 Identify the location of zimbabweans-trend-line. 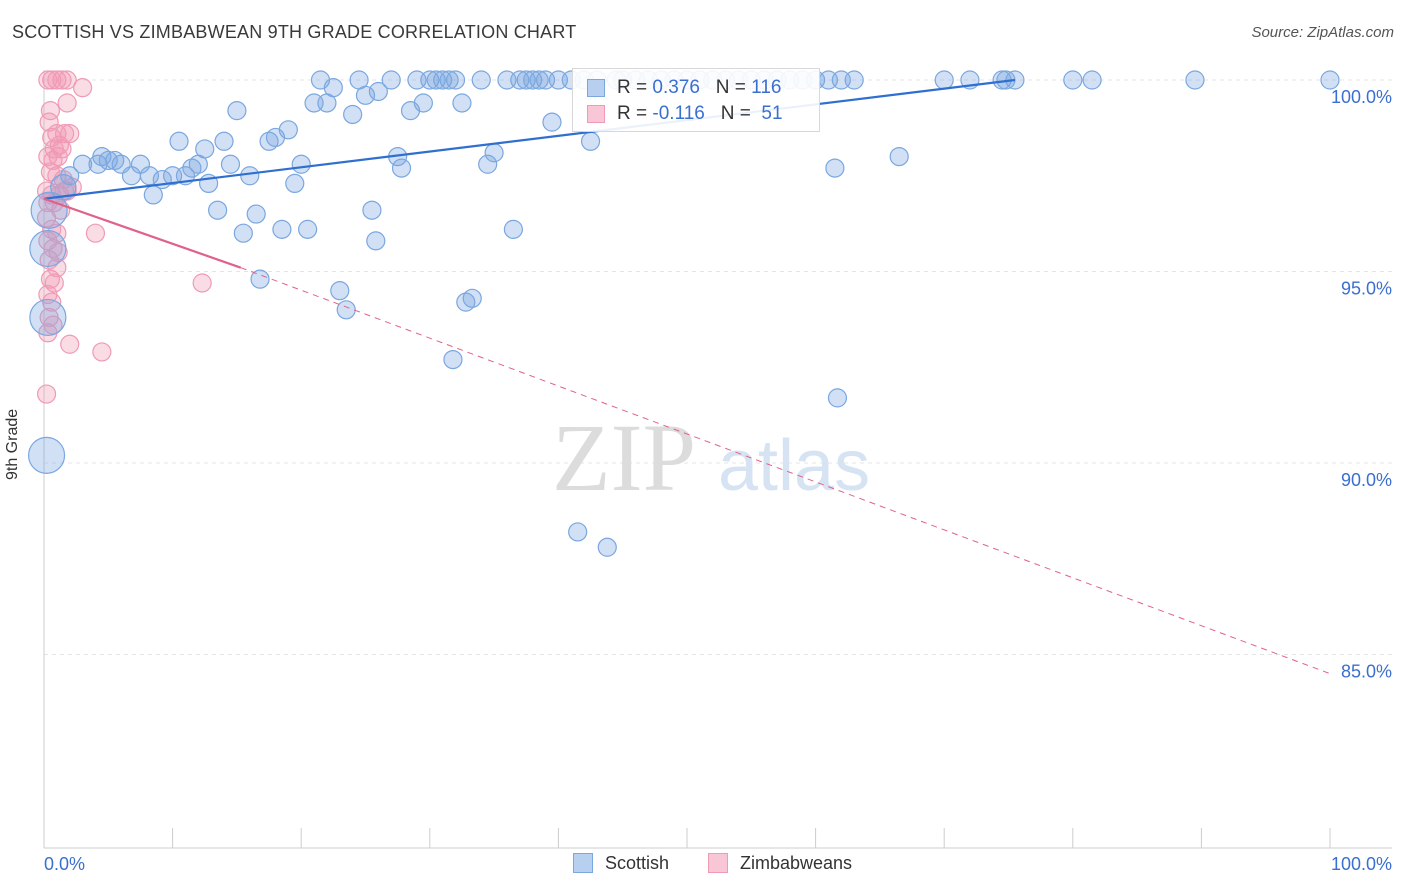
(142, 233).